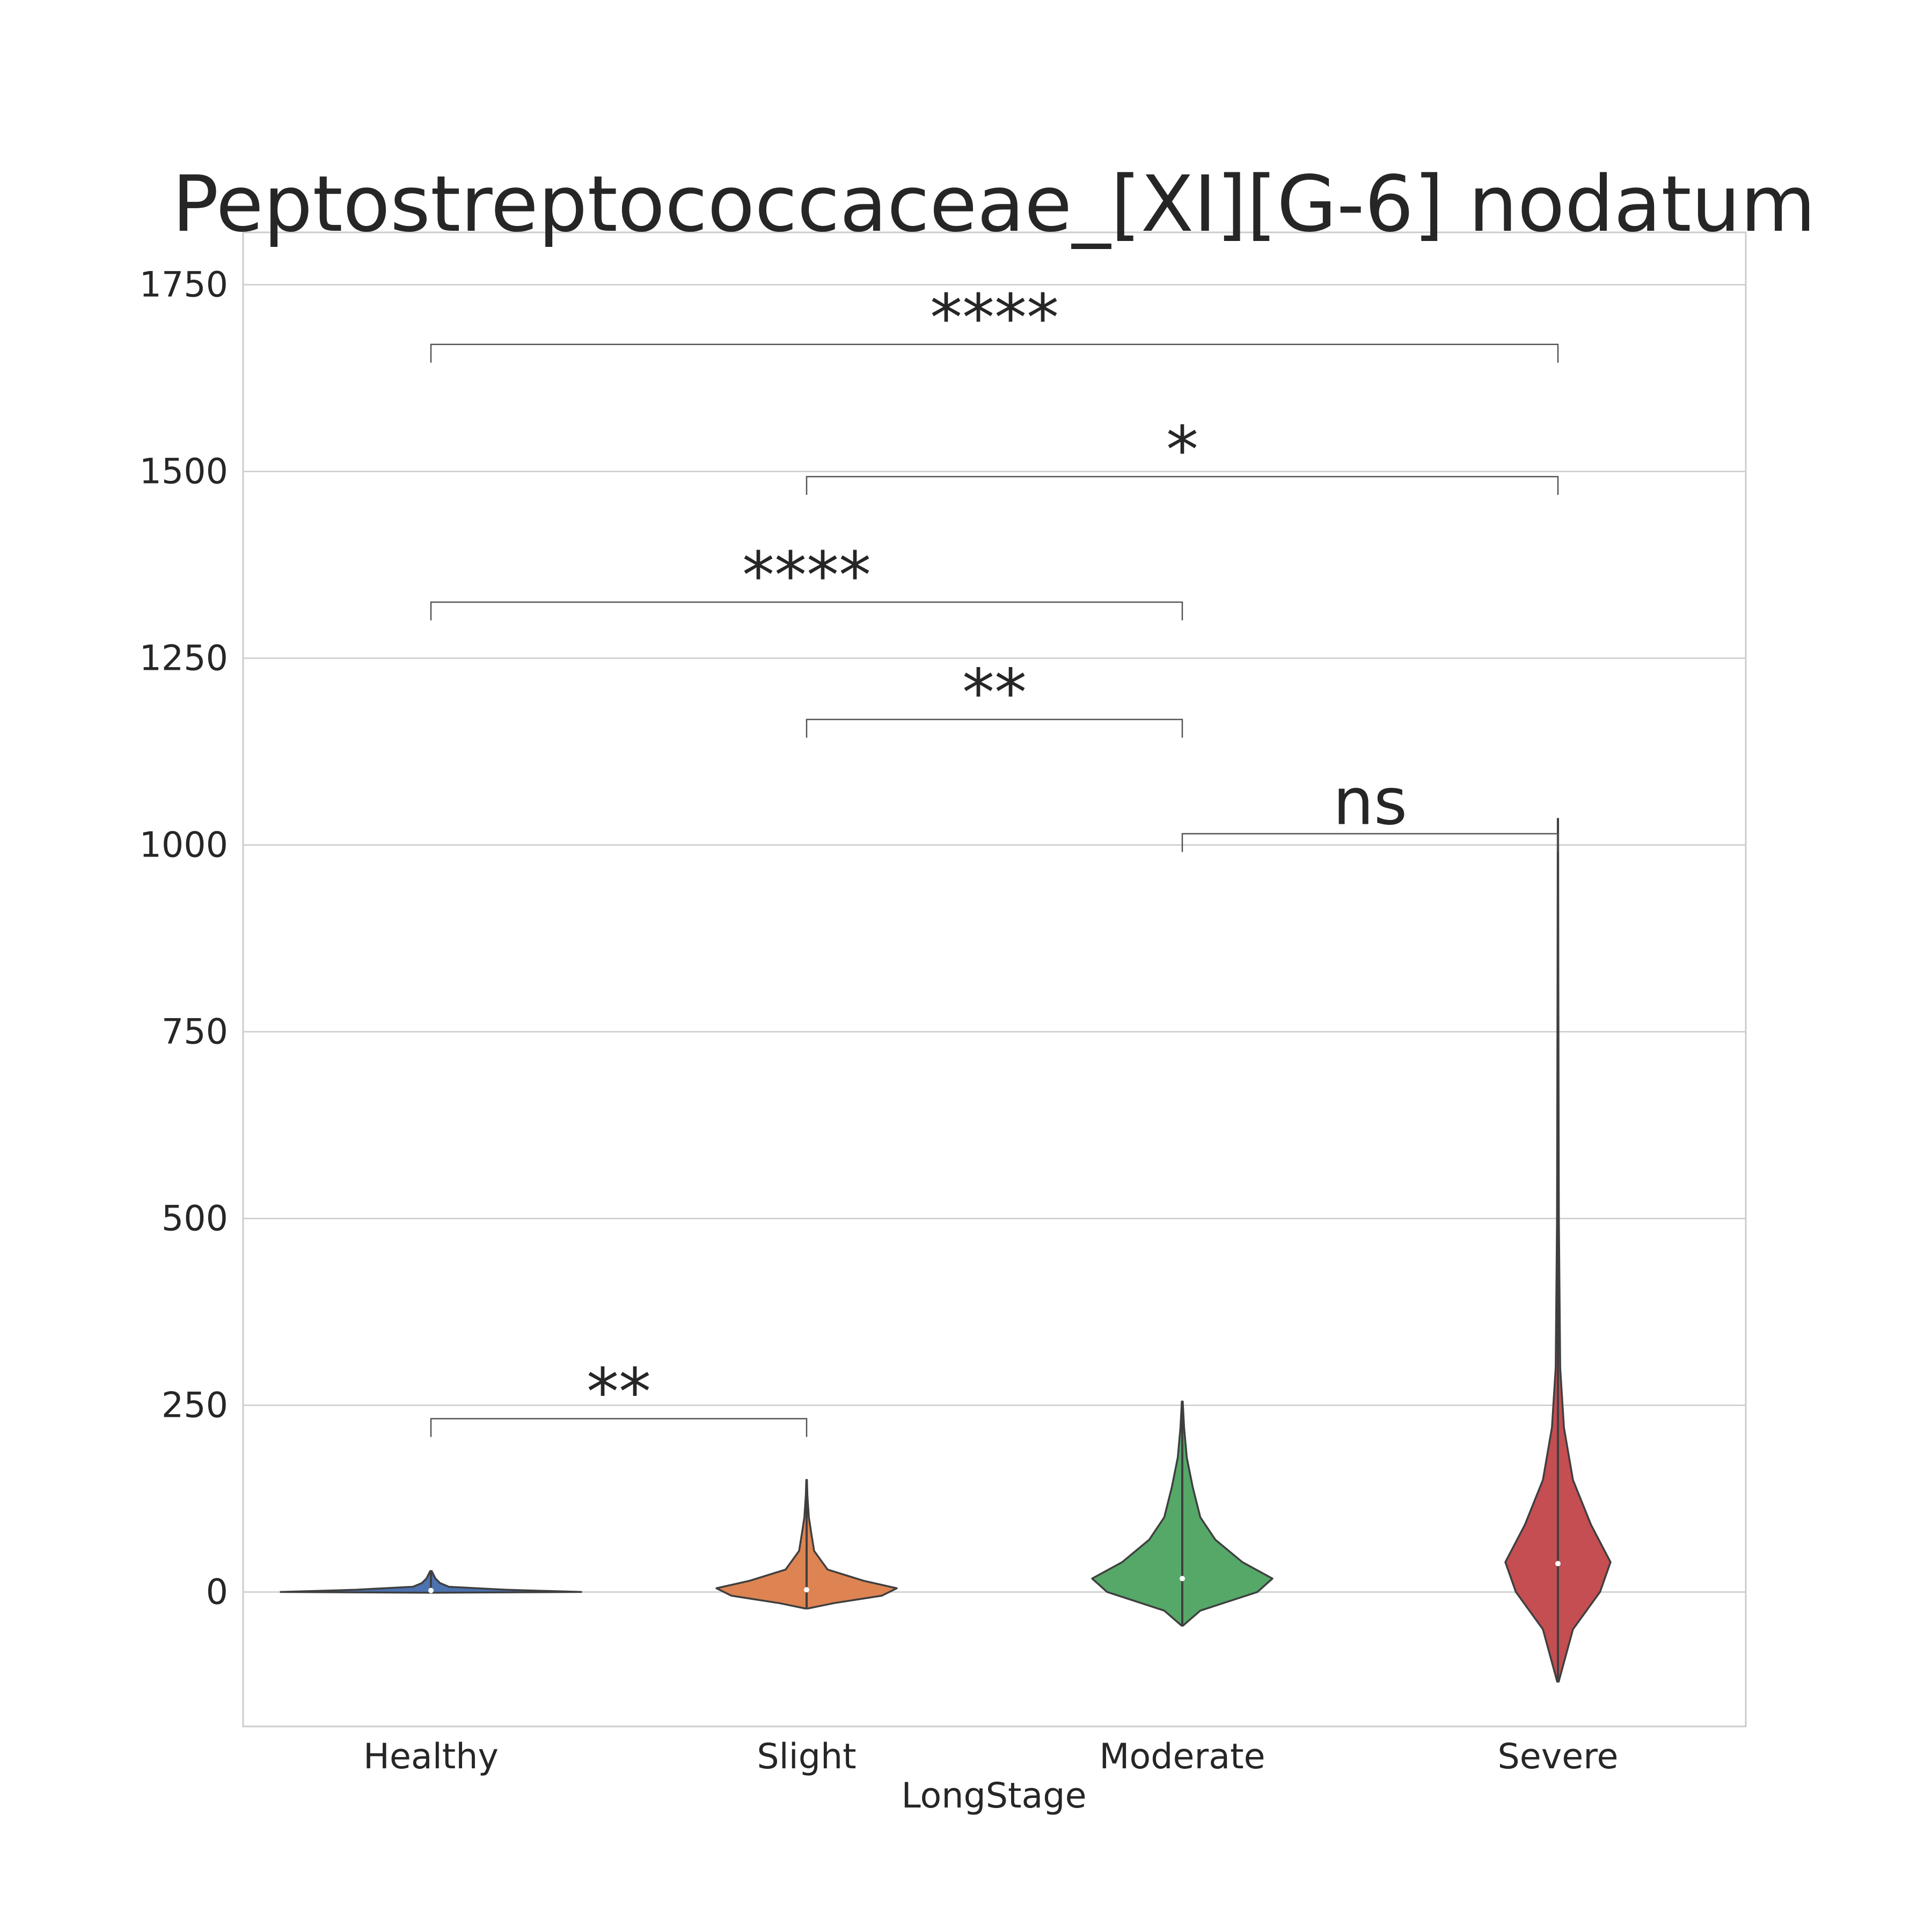  What do you see at coordinates (1182, 1757) in the screenshot?
I see `x-tick-label: Moderate` at bounding box center [1182, 1757].